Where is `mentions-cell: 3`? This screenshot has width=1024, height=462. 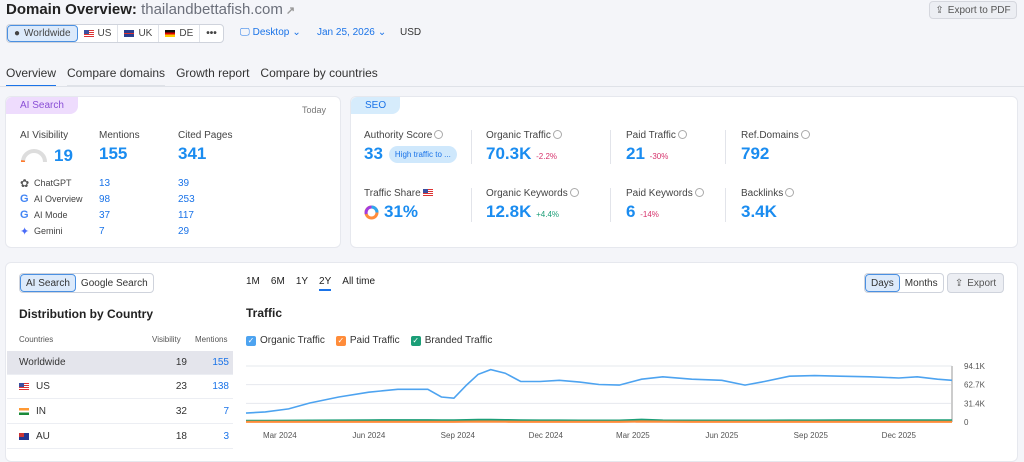
mentions-cell: 3 is located at coordinates (208, 436).